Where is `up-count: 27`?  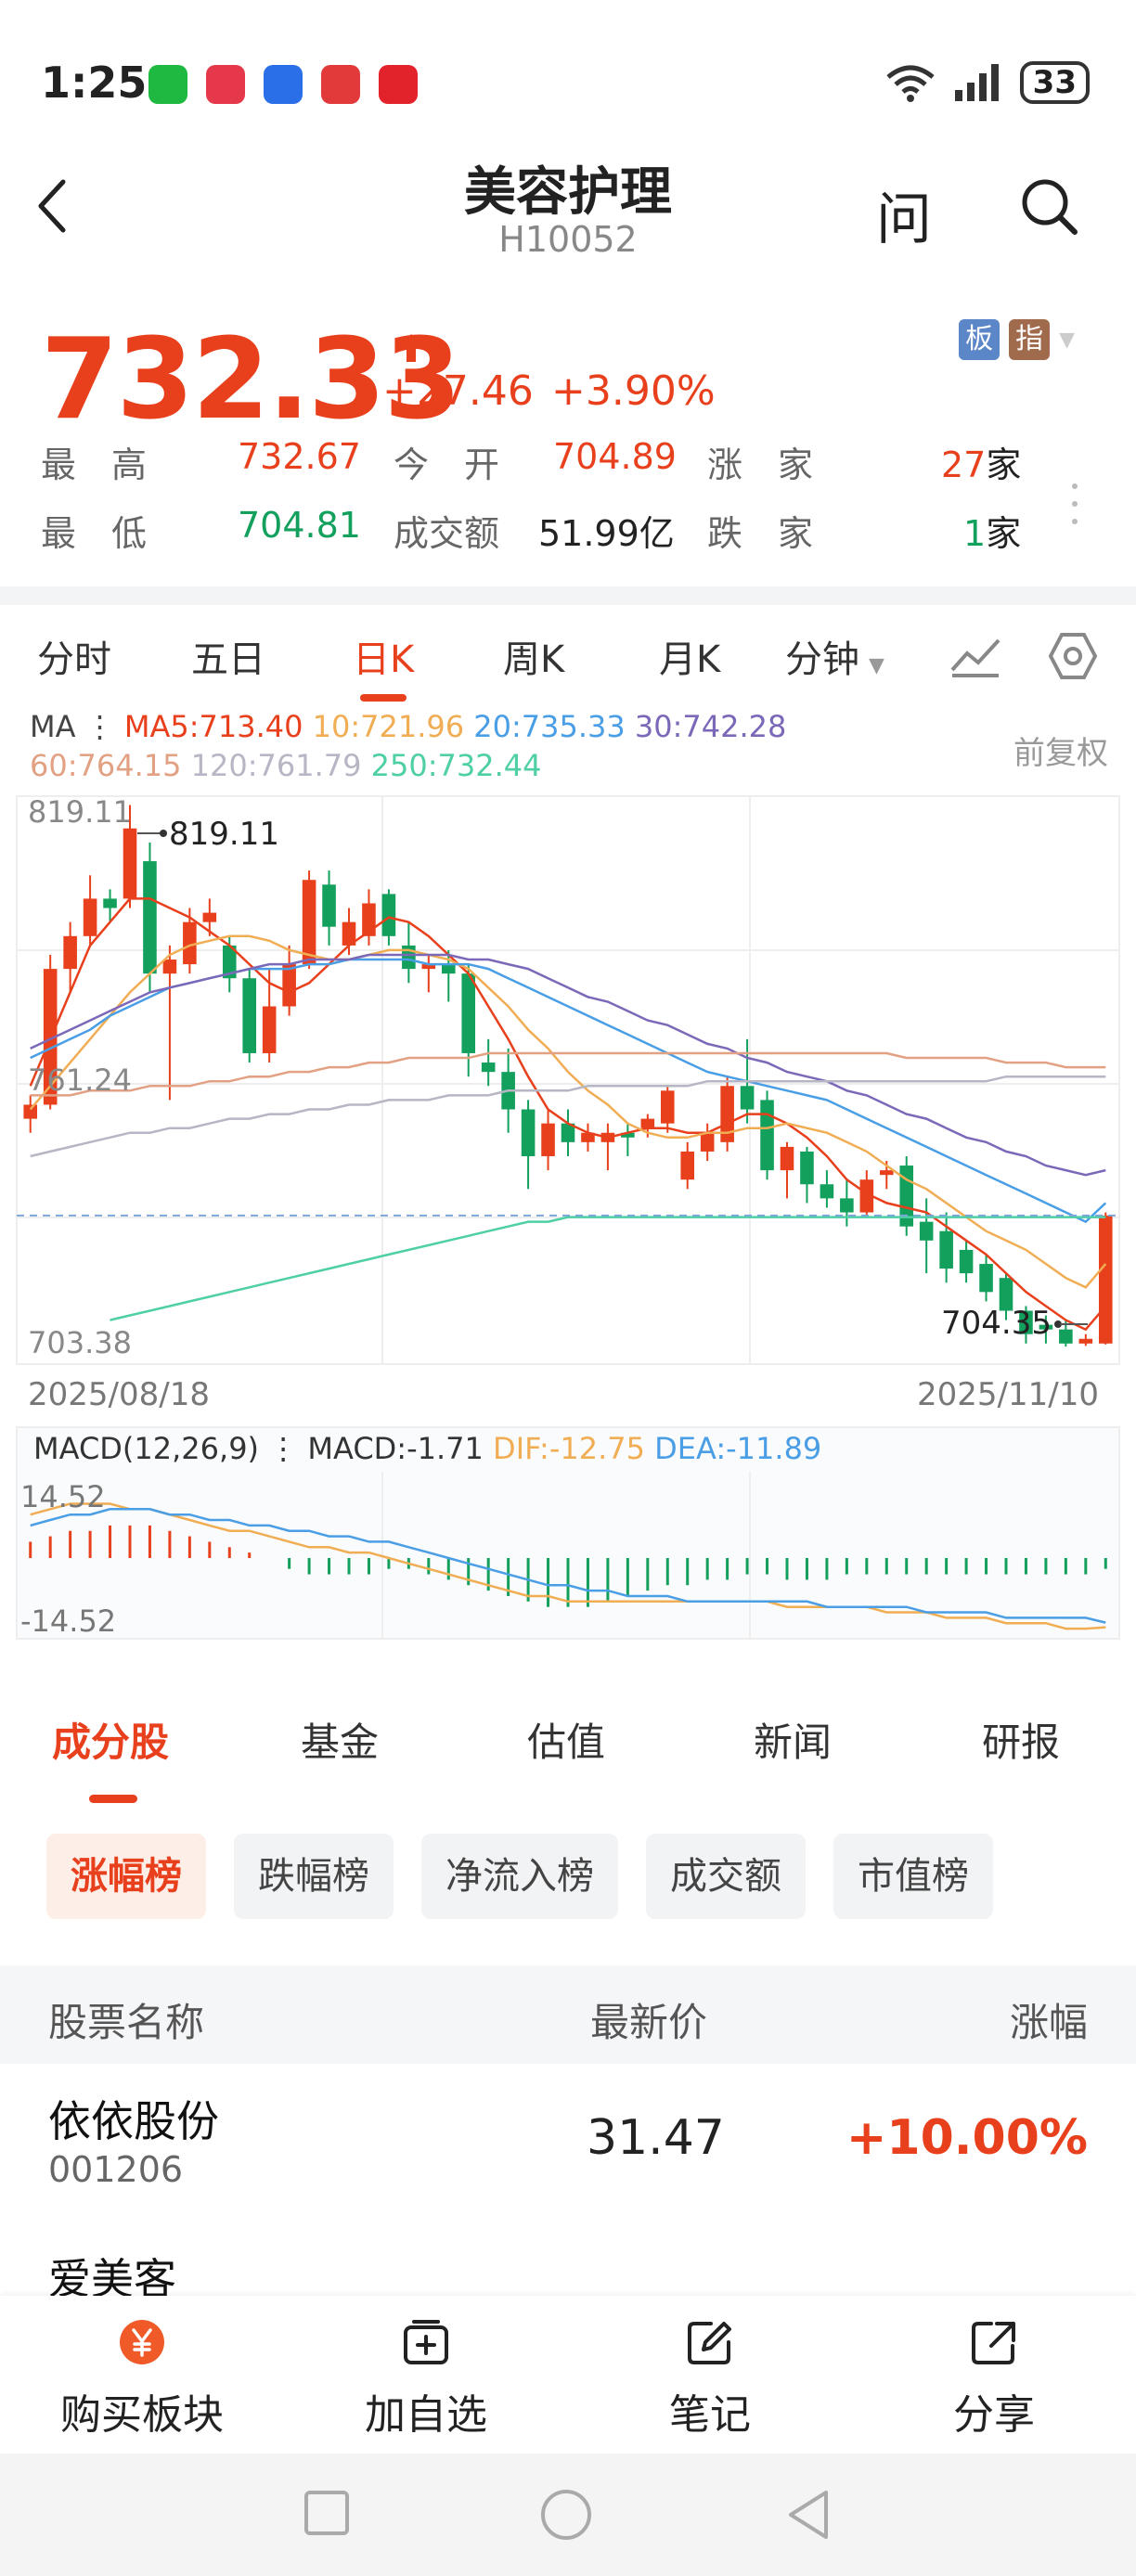
up-count: 27 is located at coordinates (964, 464).